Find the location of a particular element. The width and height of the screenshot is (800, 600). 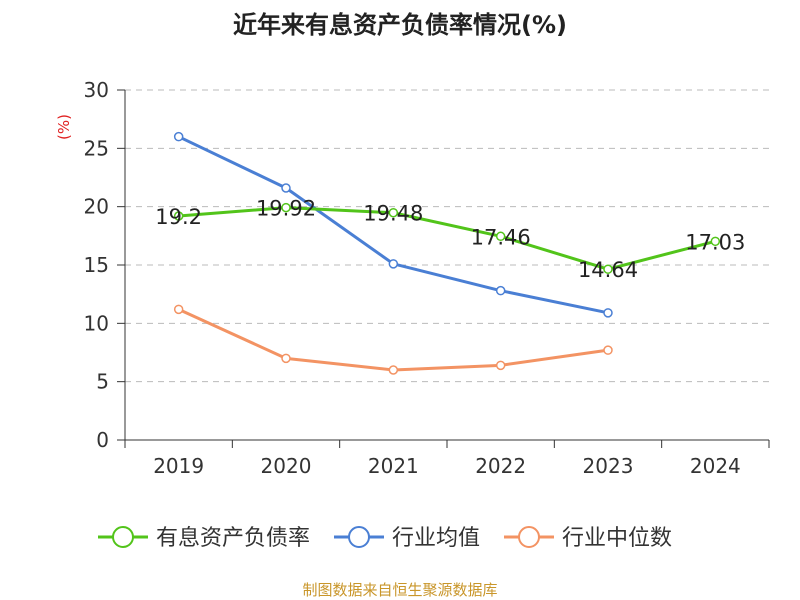

y-tick-label: 30 is located at coordinates (96, 90).